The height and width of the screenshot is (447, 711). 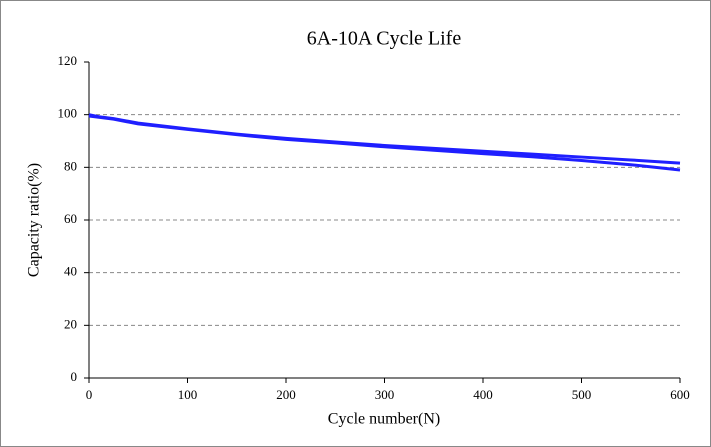 What do you see at coordinates (70, 271) in the screenshot?
I see `y-tick-label: 40` at bounding box center [70, 271].